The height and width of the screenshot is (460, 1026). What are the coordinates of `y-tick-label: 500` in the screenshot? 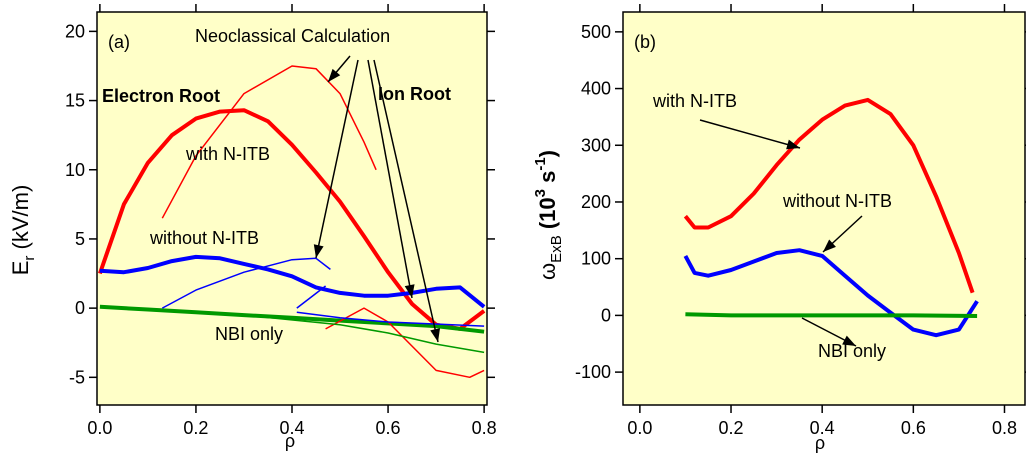 It's located at (596, 32).